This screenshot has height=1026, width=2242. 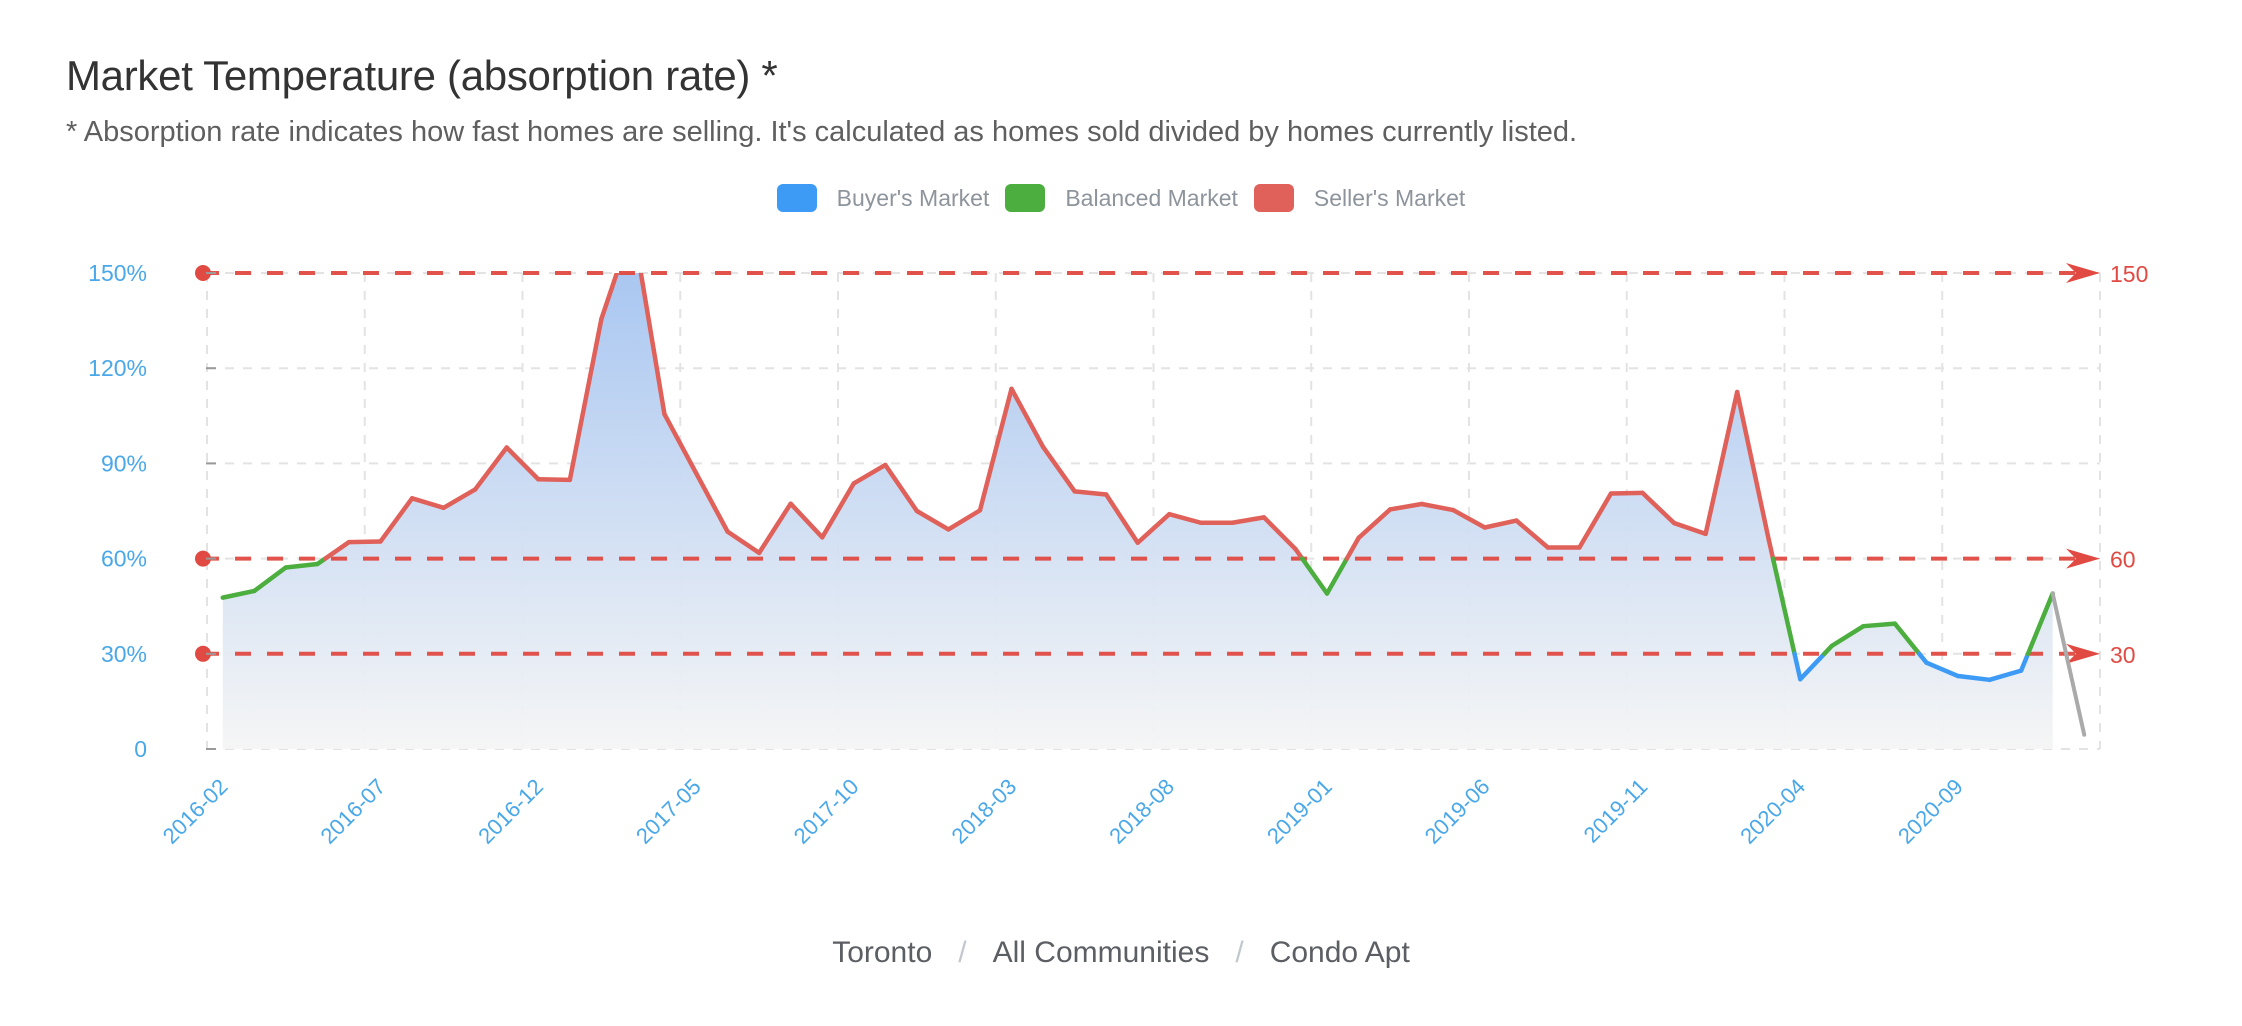 I want to click on x-tick-label: 2018-08, so click(x=1141, y=811).